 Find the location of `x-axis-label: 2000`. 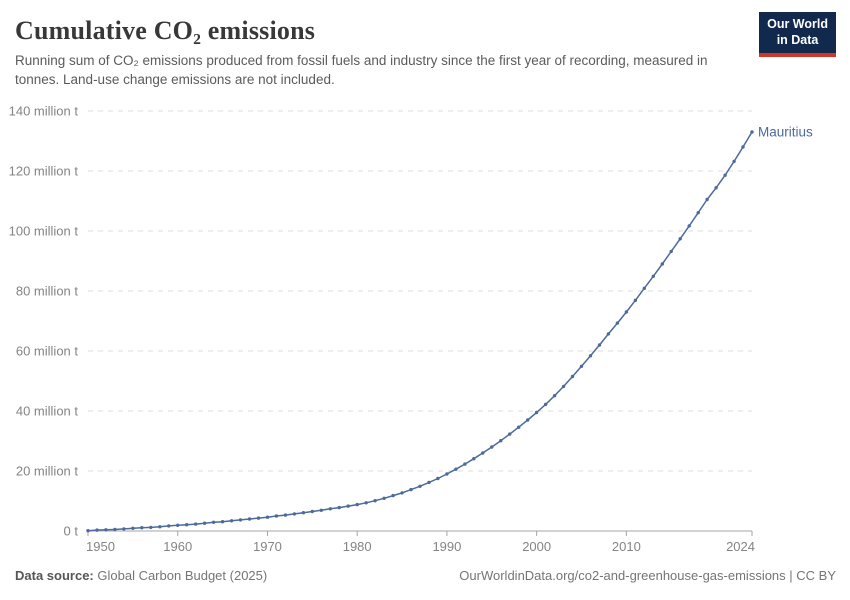

x-axis-label: 2000 is located at coordinates (536, 546).